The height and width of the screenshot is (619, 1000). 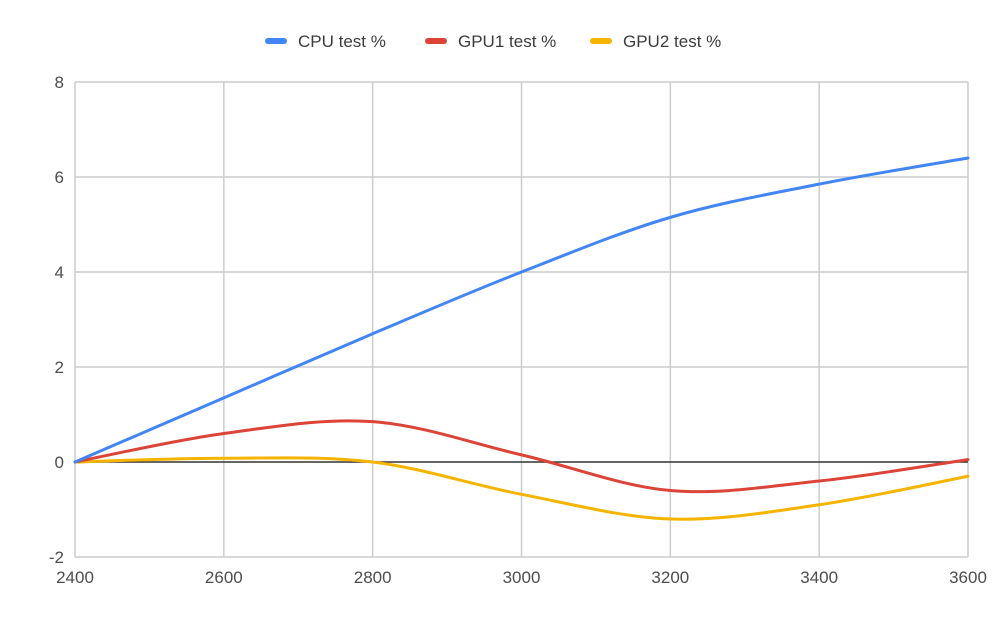 I want to click on legend-item-gpu2-test: GPU2 test %, so click(x=655, y=41).